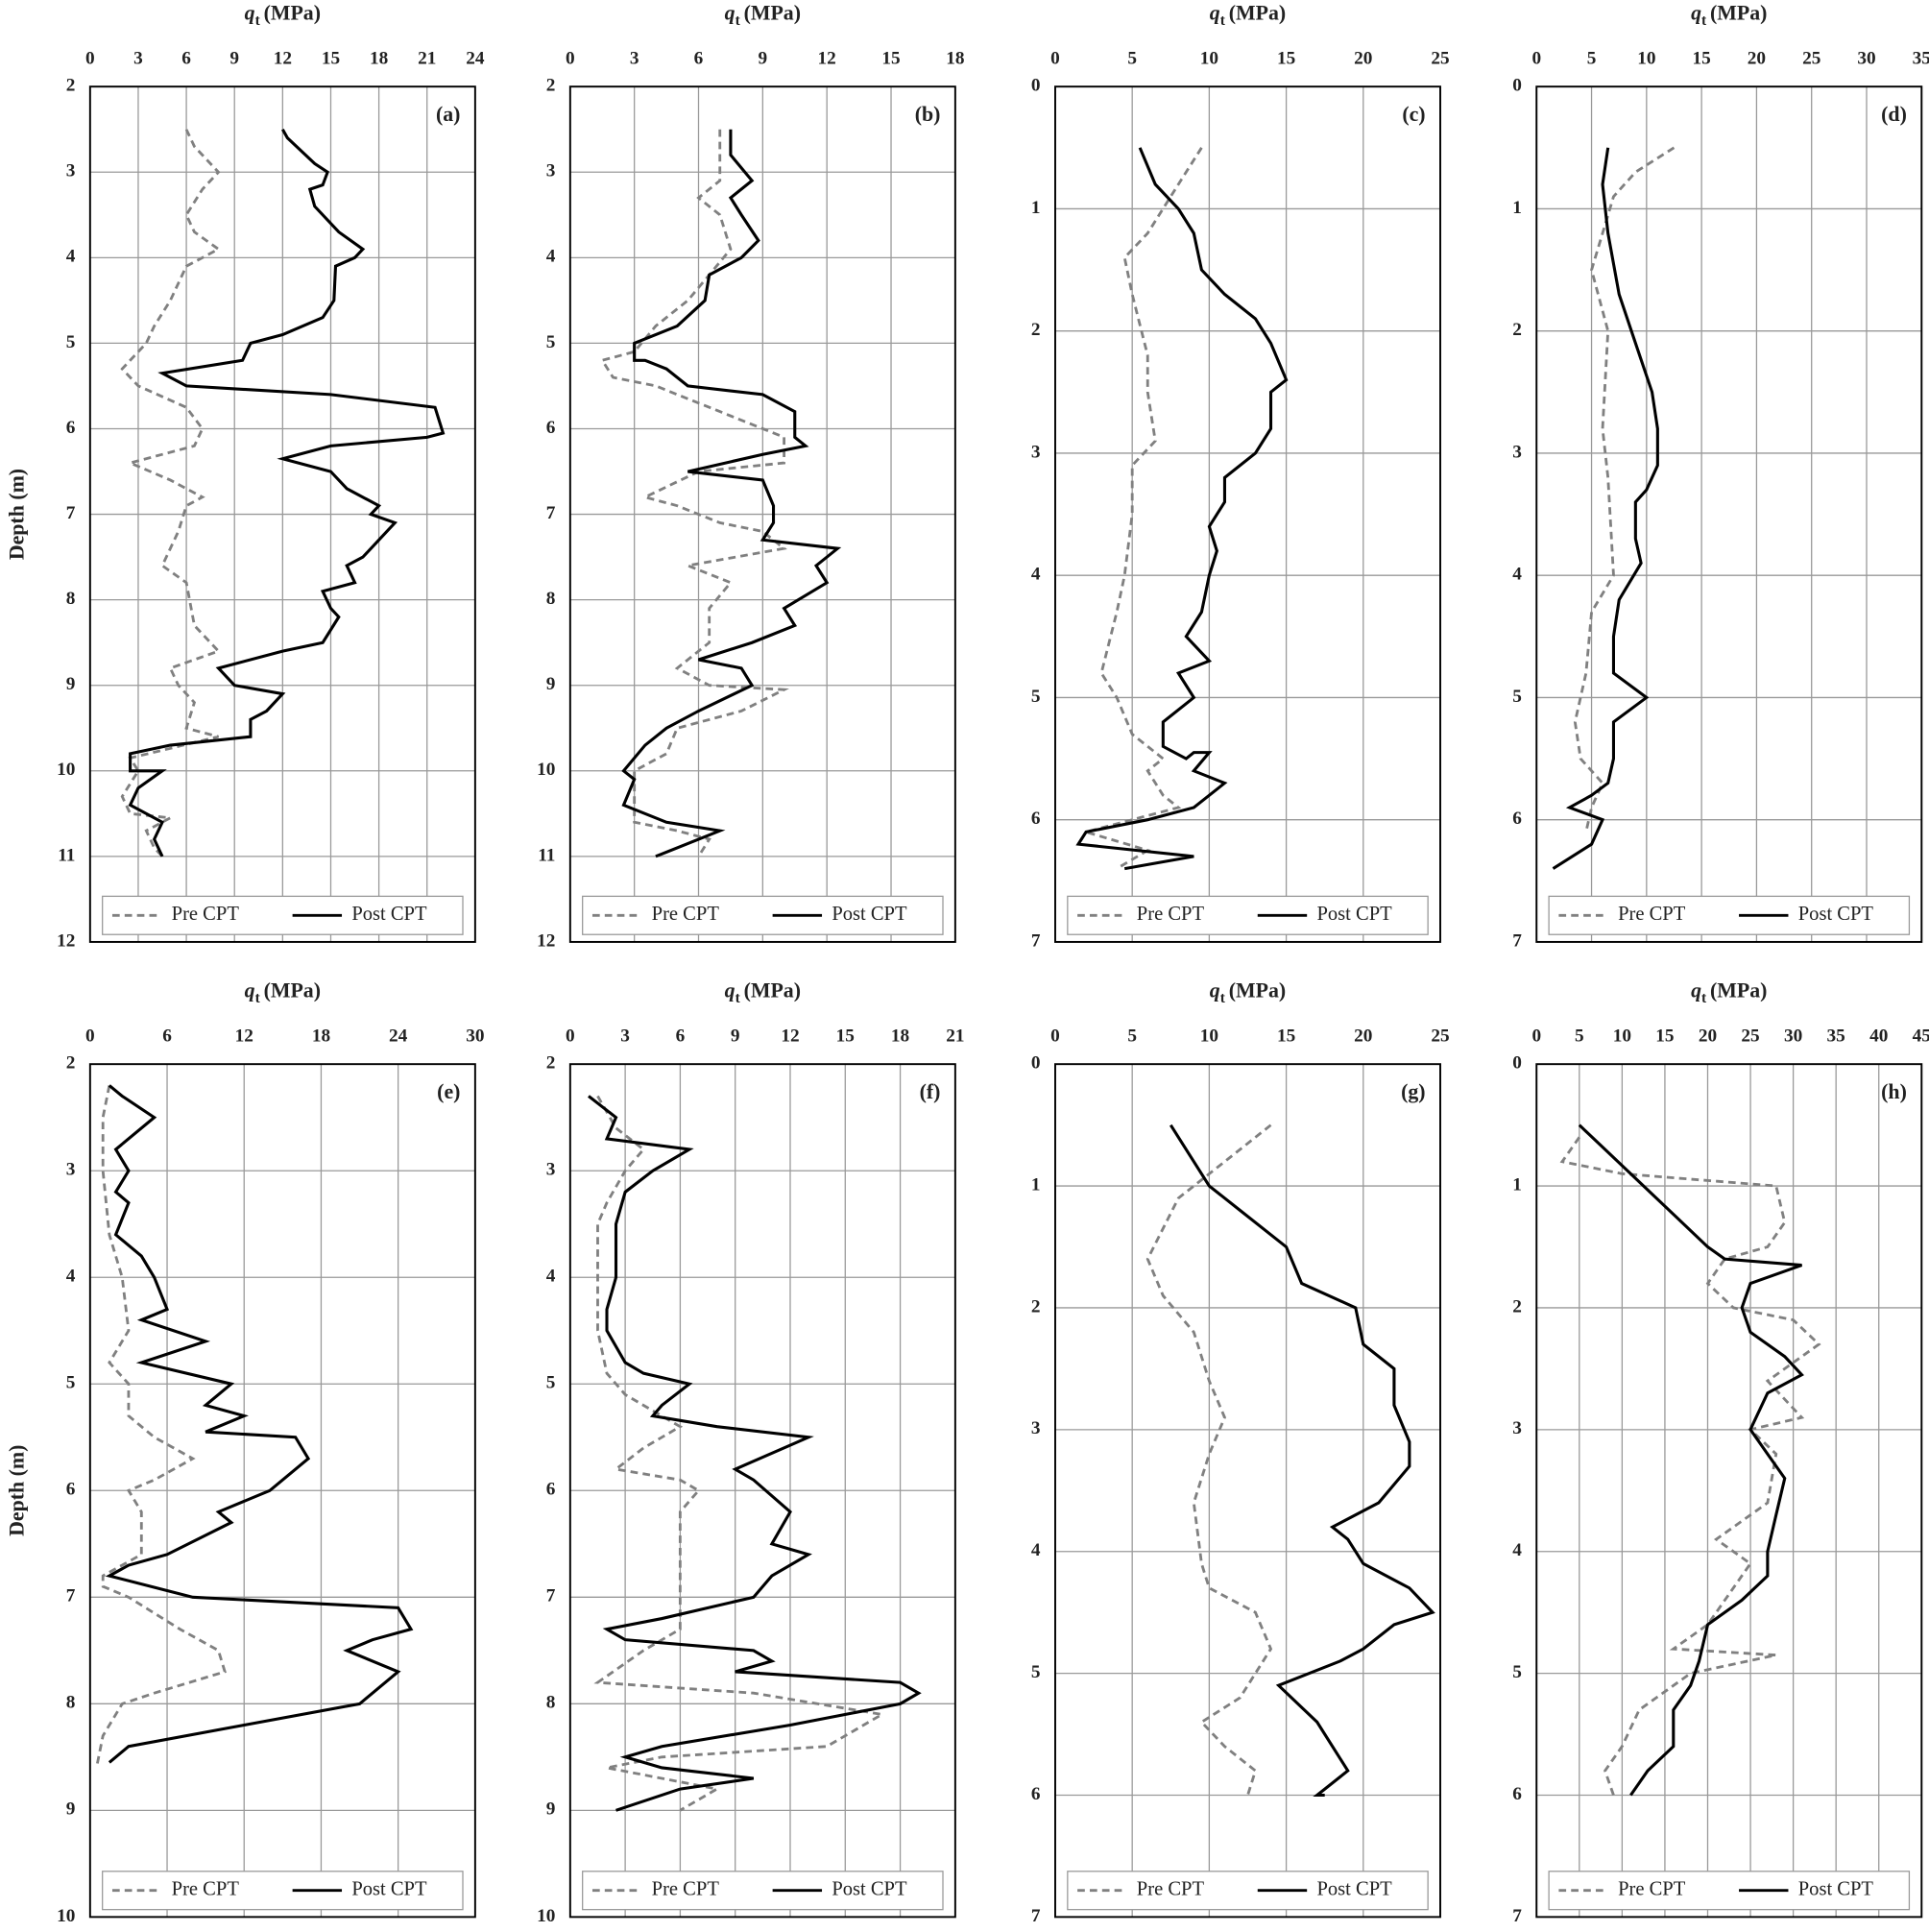 The height and width of the screenshot is (1932, 1929). What do you see at coordinates (244, 1036) in the screenshot?
I see `x-tick-label: 12` at bounding box center [244, 1036].